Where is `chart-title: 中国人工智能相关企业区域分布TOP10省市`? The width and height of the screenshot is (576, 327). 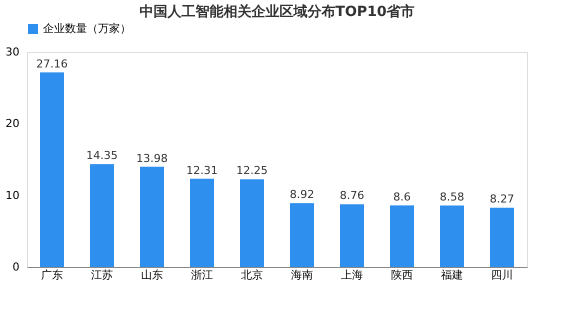 chart-title: 中国人工智能相关企业区域分布TOP10省市 is located at coordinates (277, 11).